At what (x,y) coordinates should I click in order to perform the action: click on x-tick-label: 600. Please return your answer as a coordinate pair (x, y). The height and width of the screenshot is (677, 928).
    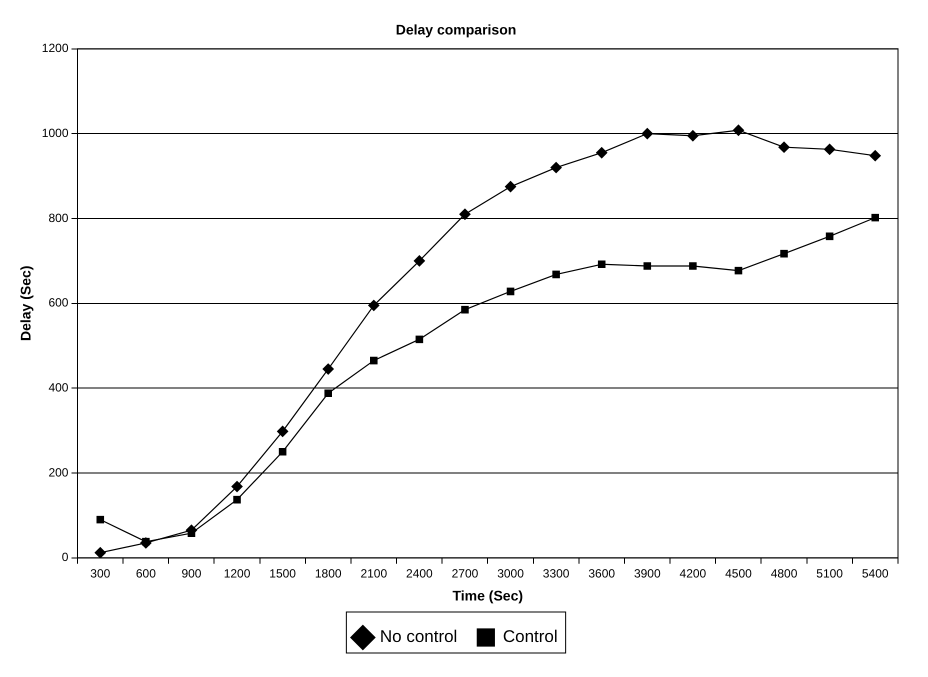
    Looking at the image, I should click on (146, 573).